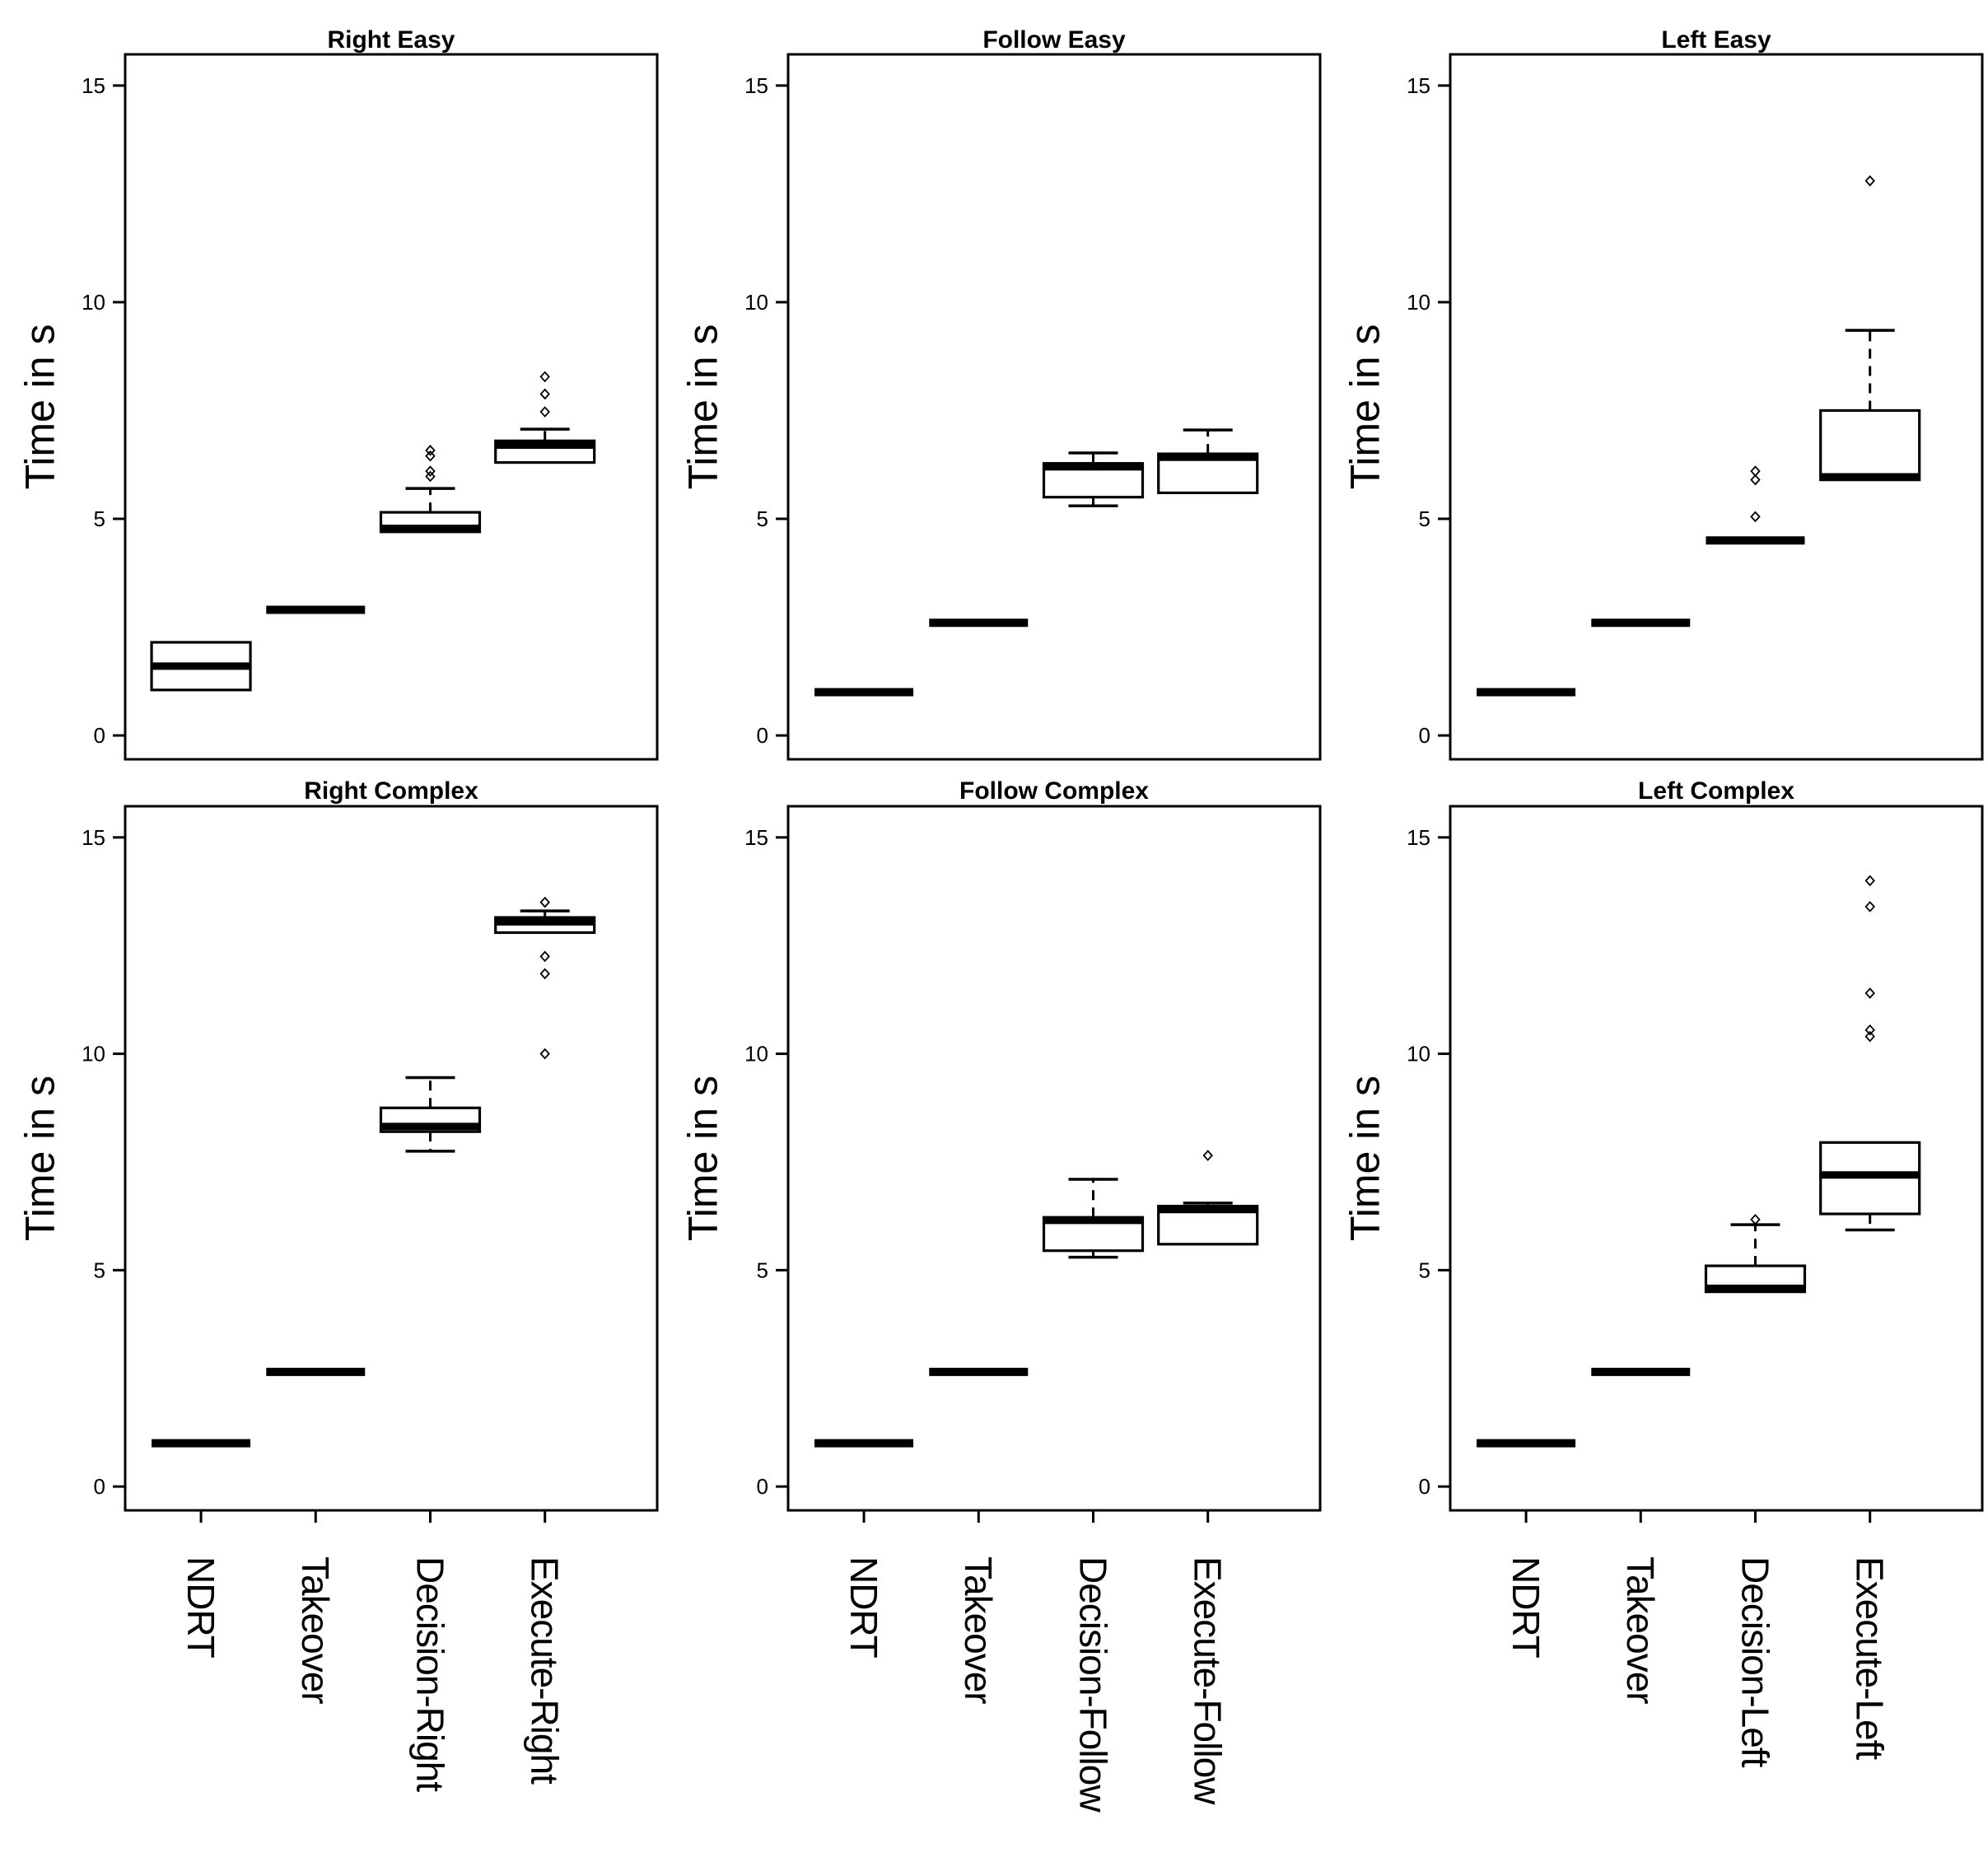  I want to click on box-group-execute-right: Execute-Right, so click(545, 1340).